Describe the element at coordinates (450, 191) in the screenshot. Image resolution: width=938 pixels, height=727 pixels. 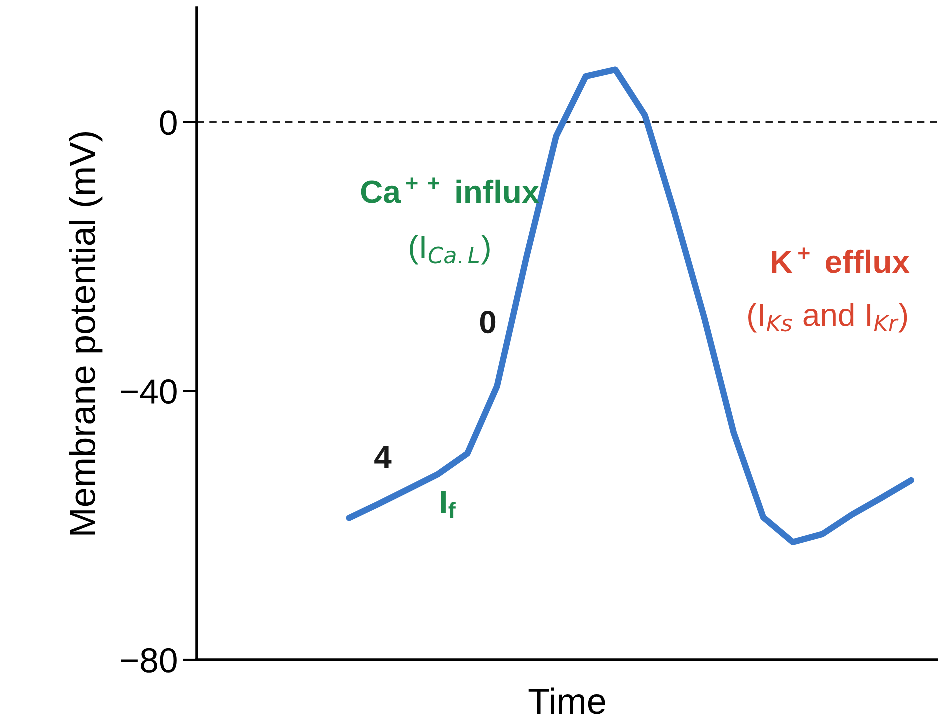
I see `annotation: Ca$^{++}$ influx` at that location.